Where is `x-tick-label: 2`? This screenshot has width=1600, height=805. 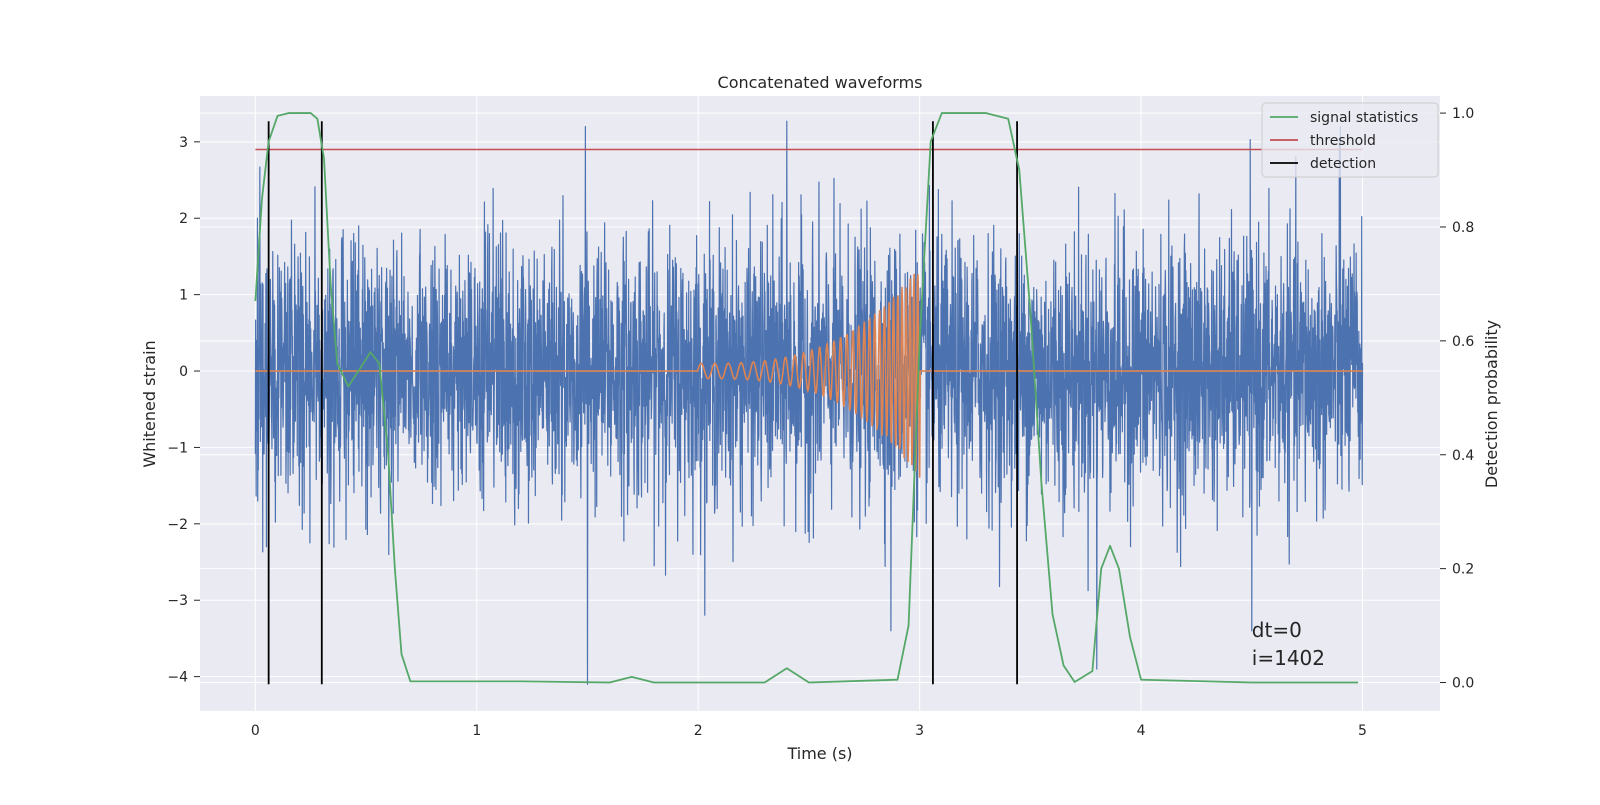 x-tick-label: 2 is located at coordinates (698, 731).